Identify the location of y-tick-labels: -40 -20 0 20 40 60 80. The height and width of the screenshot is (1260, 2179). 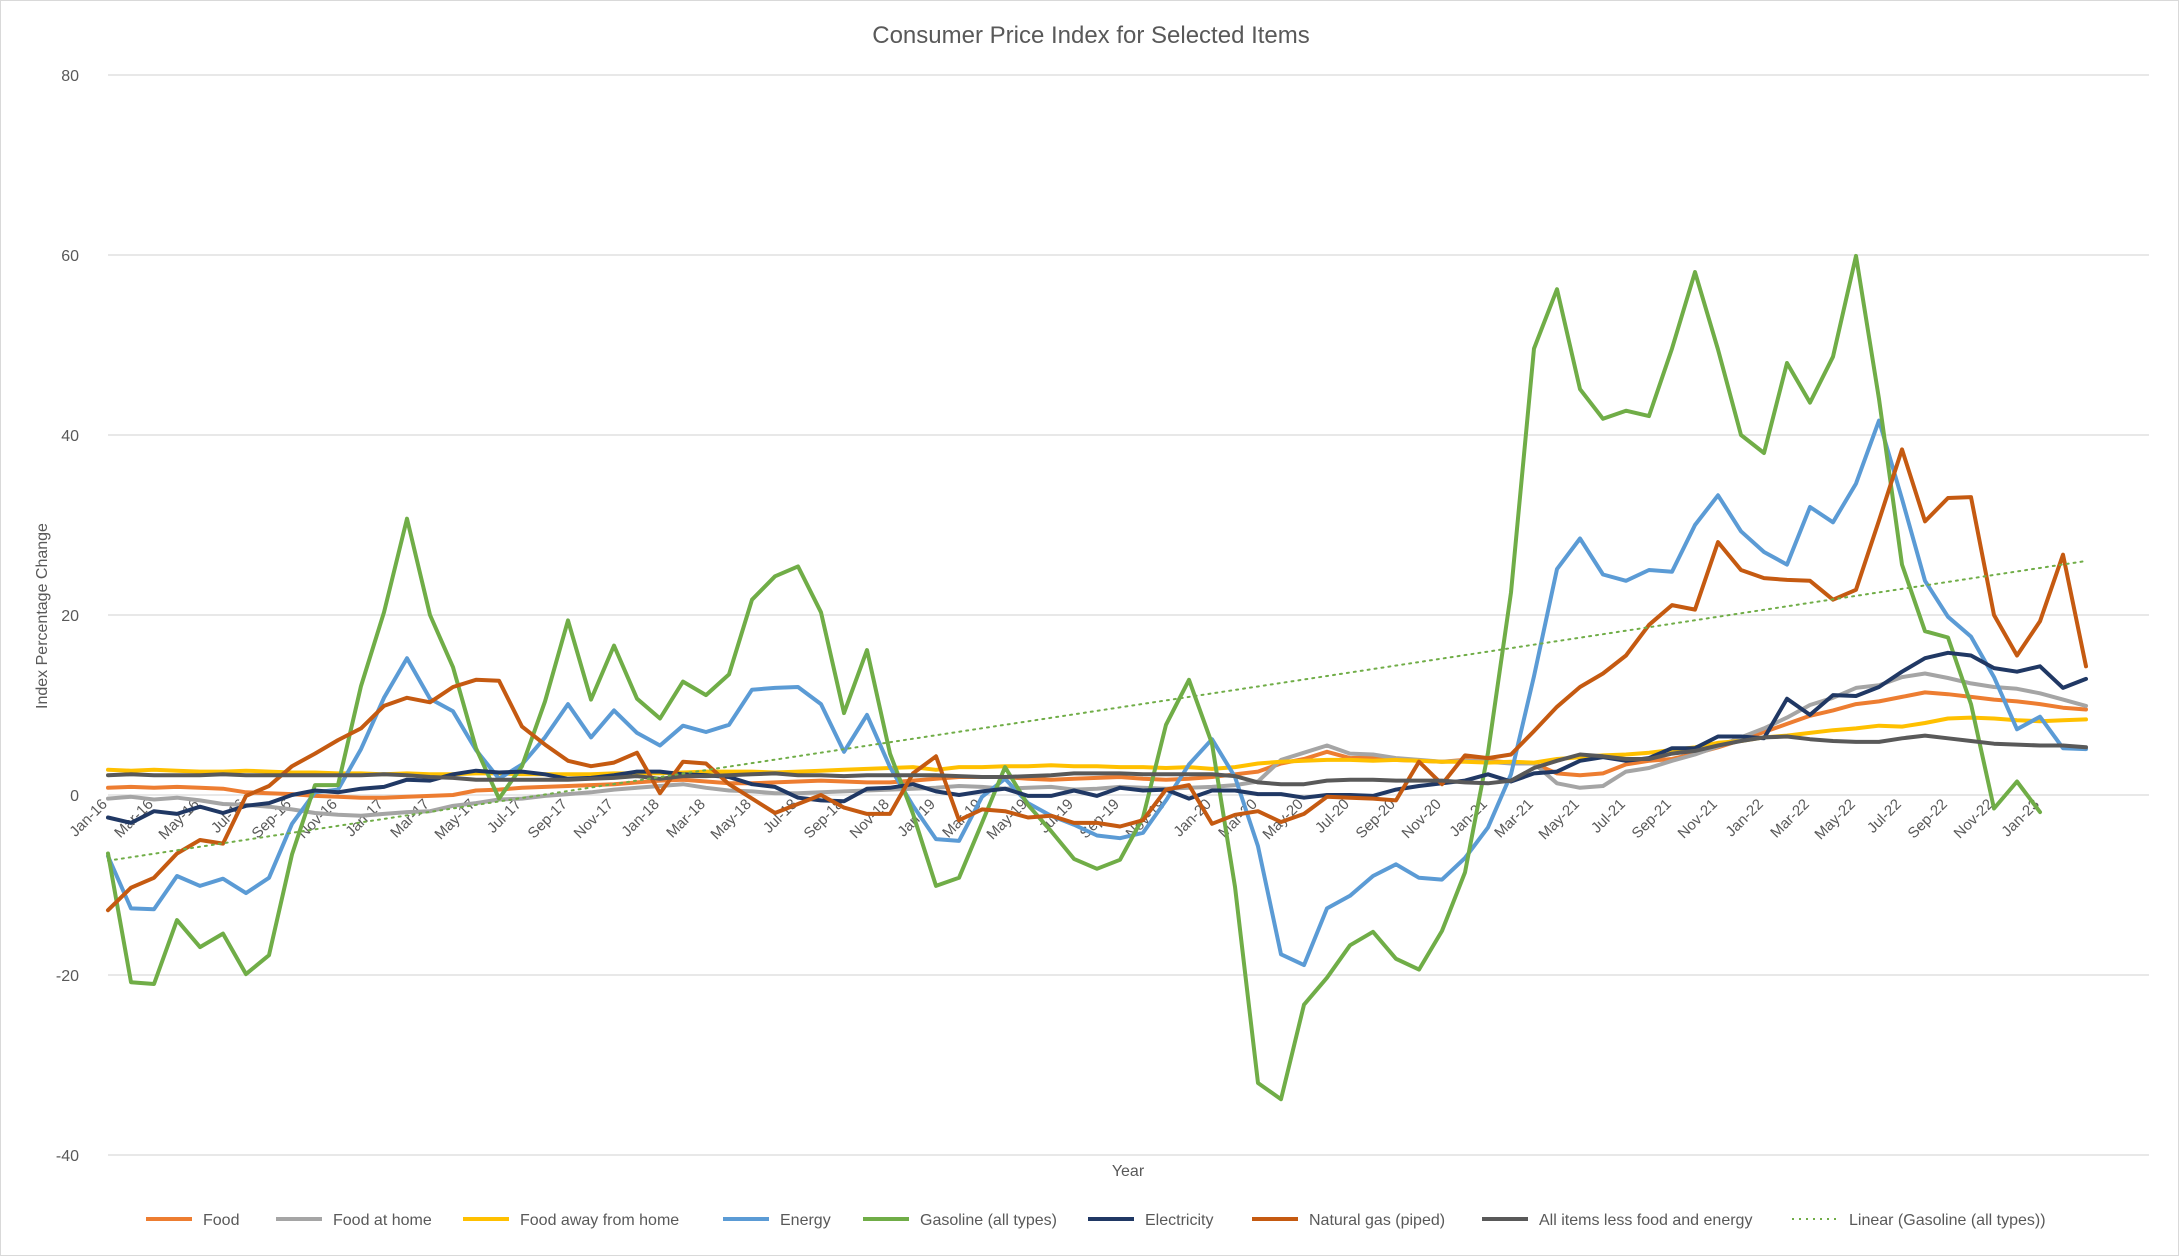
(67, 616).